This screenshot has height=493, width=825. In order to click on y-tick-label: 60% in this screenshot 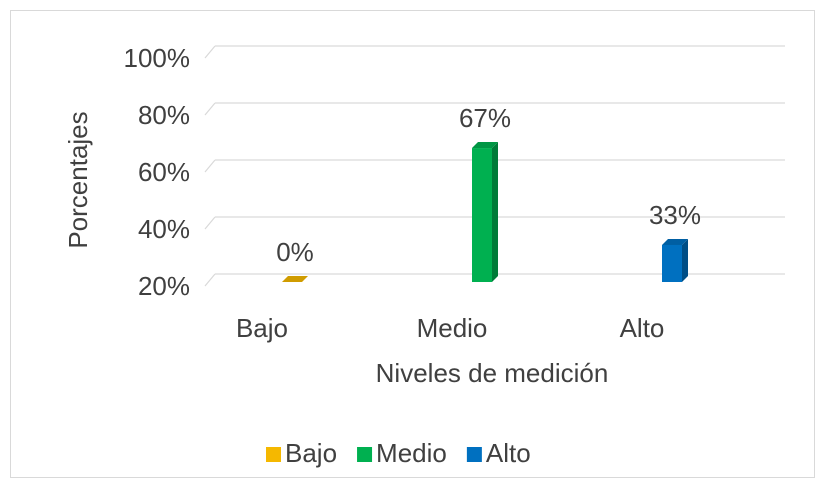, I will do `click(164, 172)`.